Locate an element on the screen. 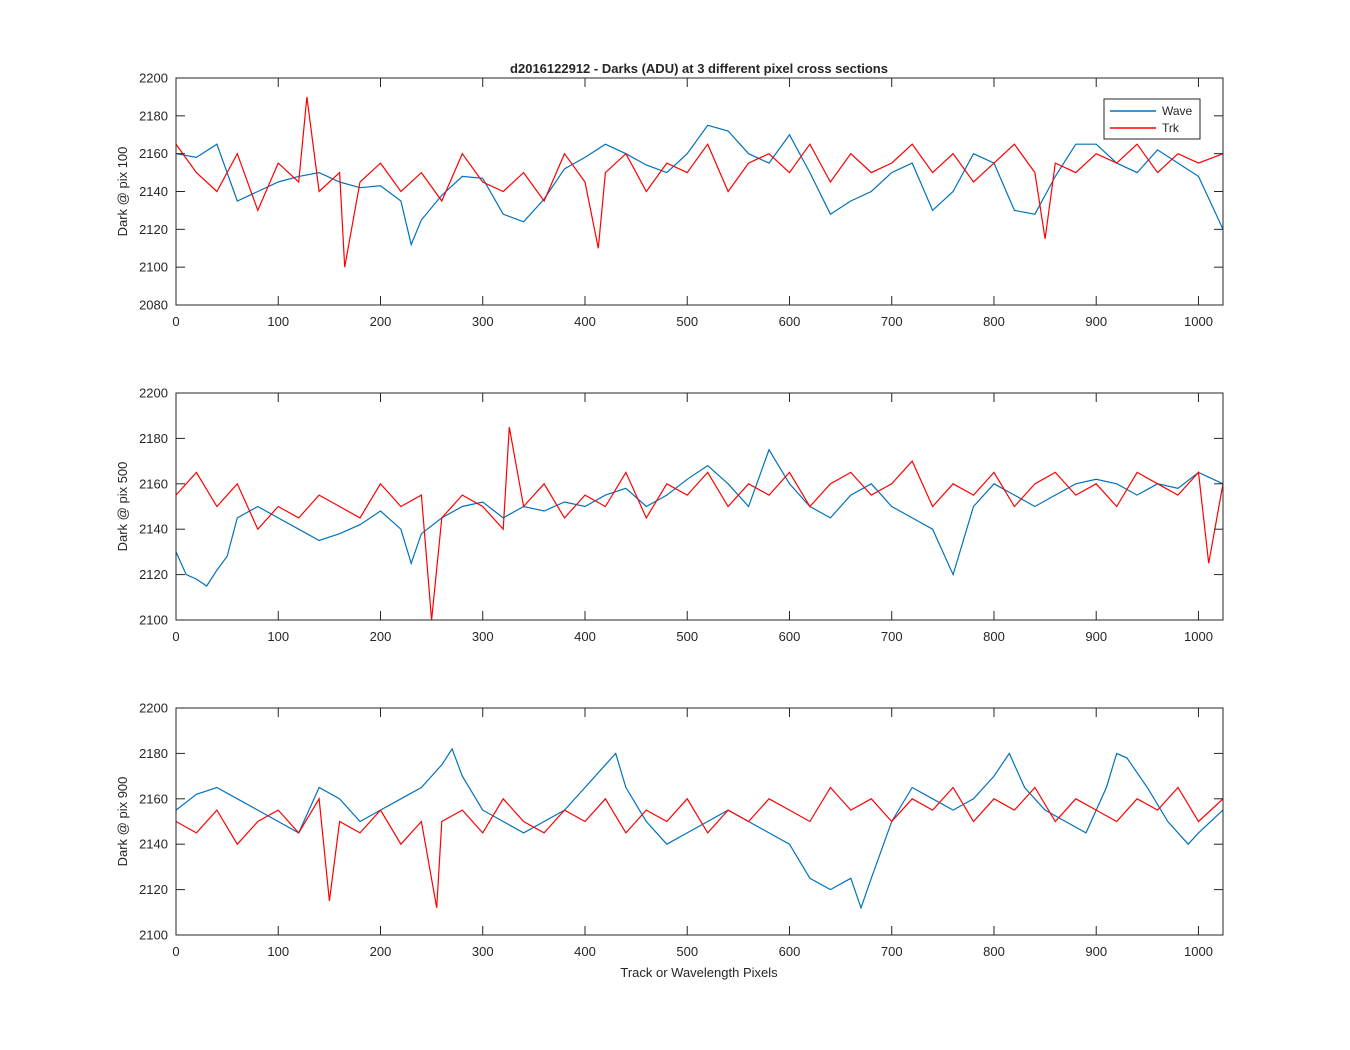 Image resolution: width=1350 pixels, height=1050 pixels. y-tick-label: 2080 is located at coordinates (153, 305).